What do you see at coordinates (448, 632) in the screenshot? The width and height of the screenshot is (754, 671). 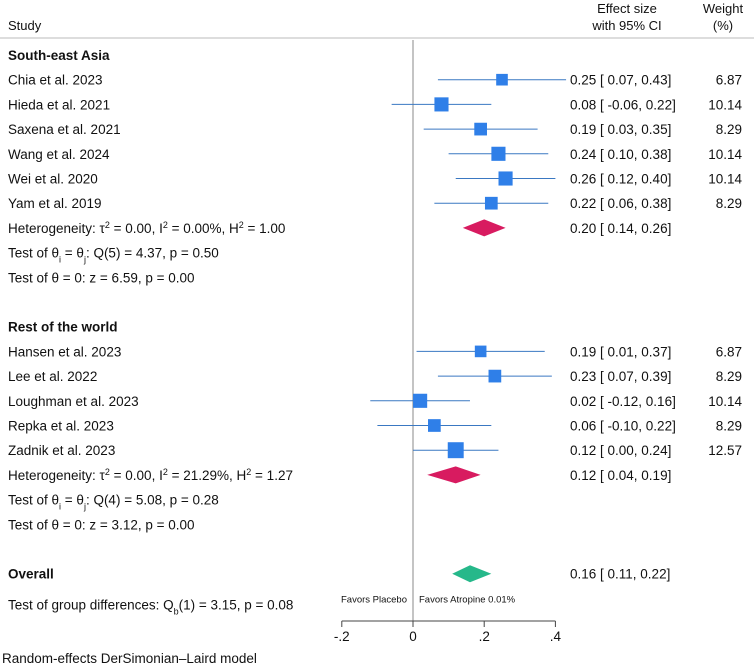 I see `x-axis: -.2 0 .2 .4` at bounding box center [448, 632].